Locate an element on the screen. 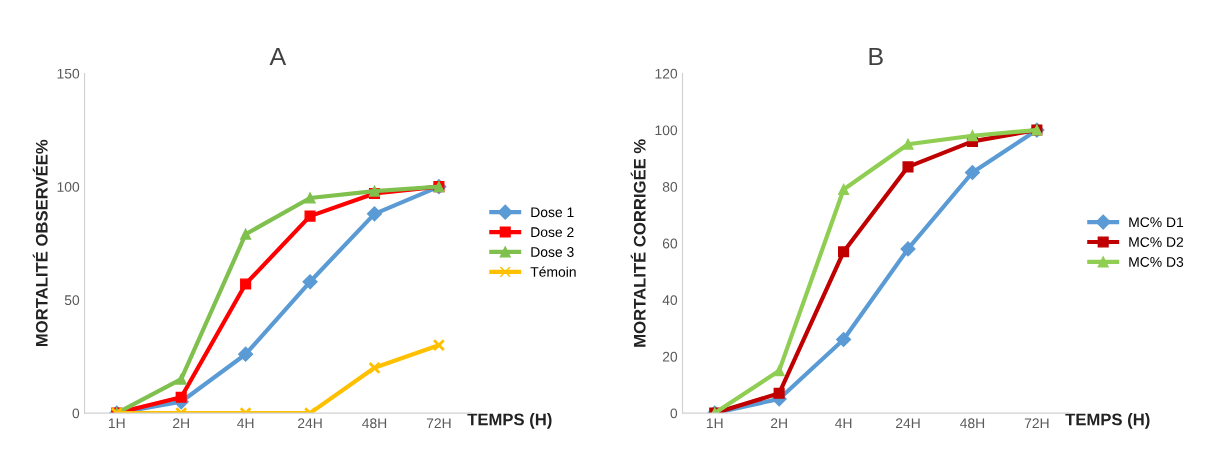  y-tick-label: 20 is located at coordinates (670, 356).